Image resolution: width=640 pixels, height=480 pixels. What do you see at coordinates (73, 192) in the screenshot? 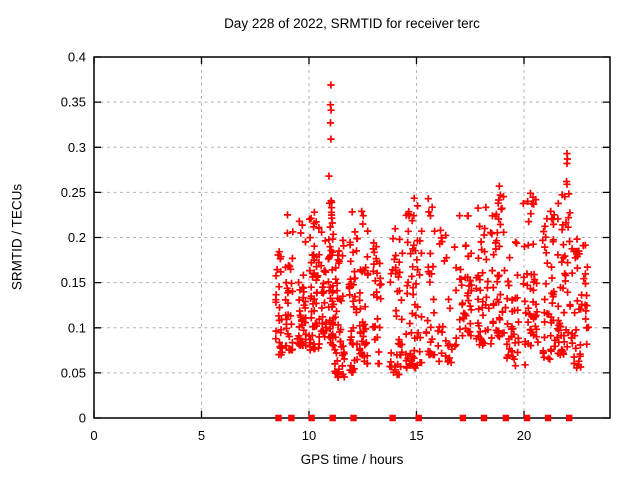
I see `y-tick-label: 0.25` at bounding box center [73, 192].